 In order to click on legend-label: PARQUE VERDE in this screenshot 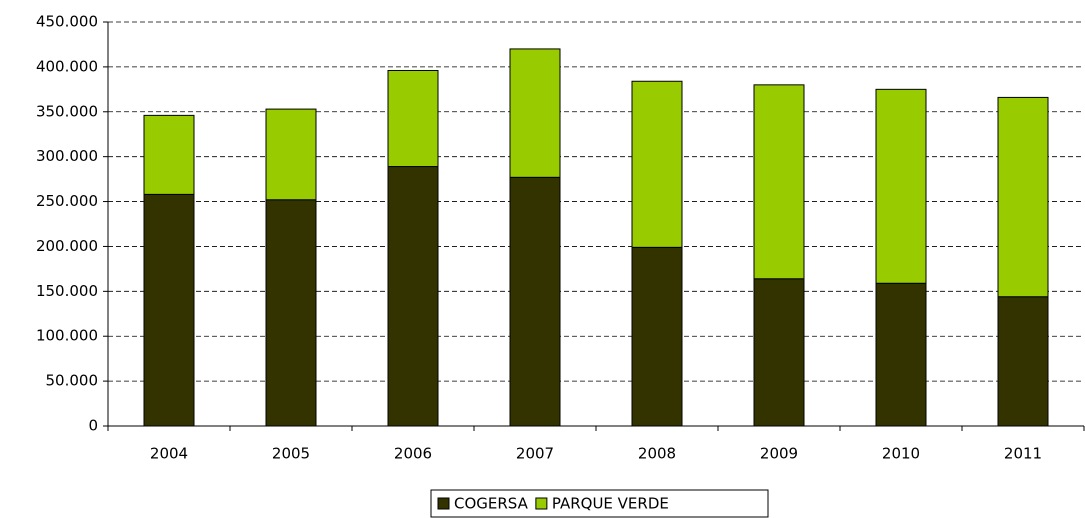, I will do `click(610, 504)`.